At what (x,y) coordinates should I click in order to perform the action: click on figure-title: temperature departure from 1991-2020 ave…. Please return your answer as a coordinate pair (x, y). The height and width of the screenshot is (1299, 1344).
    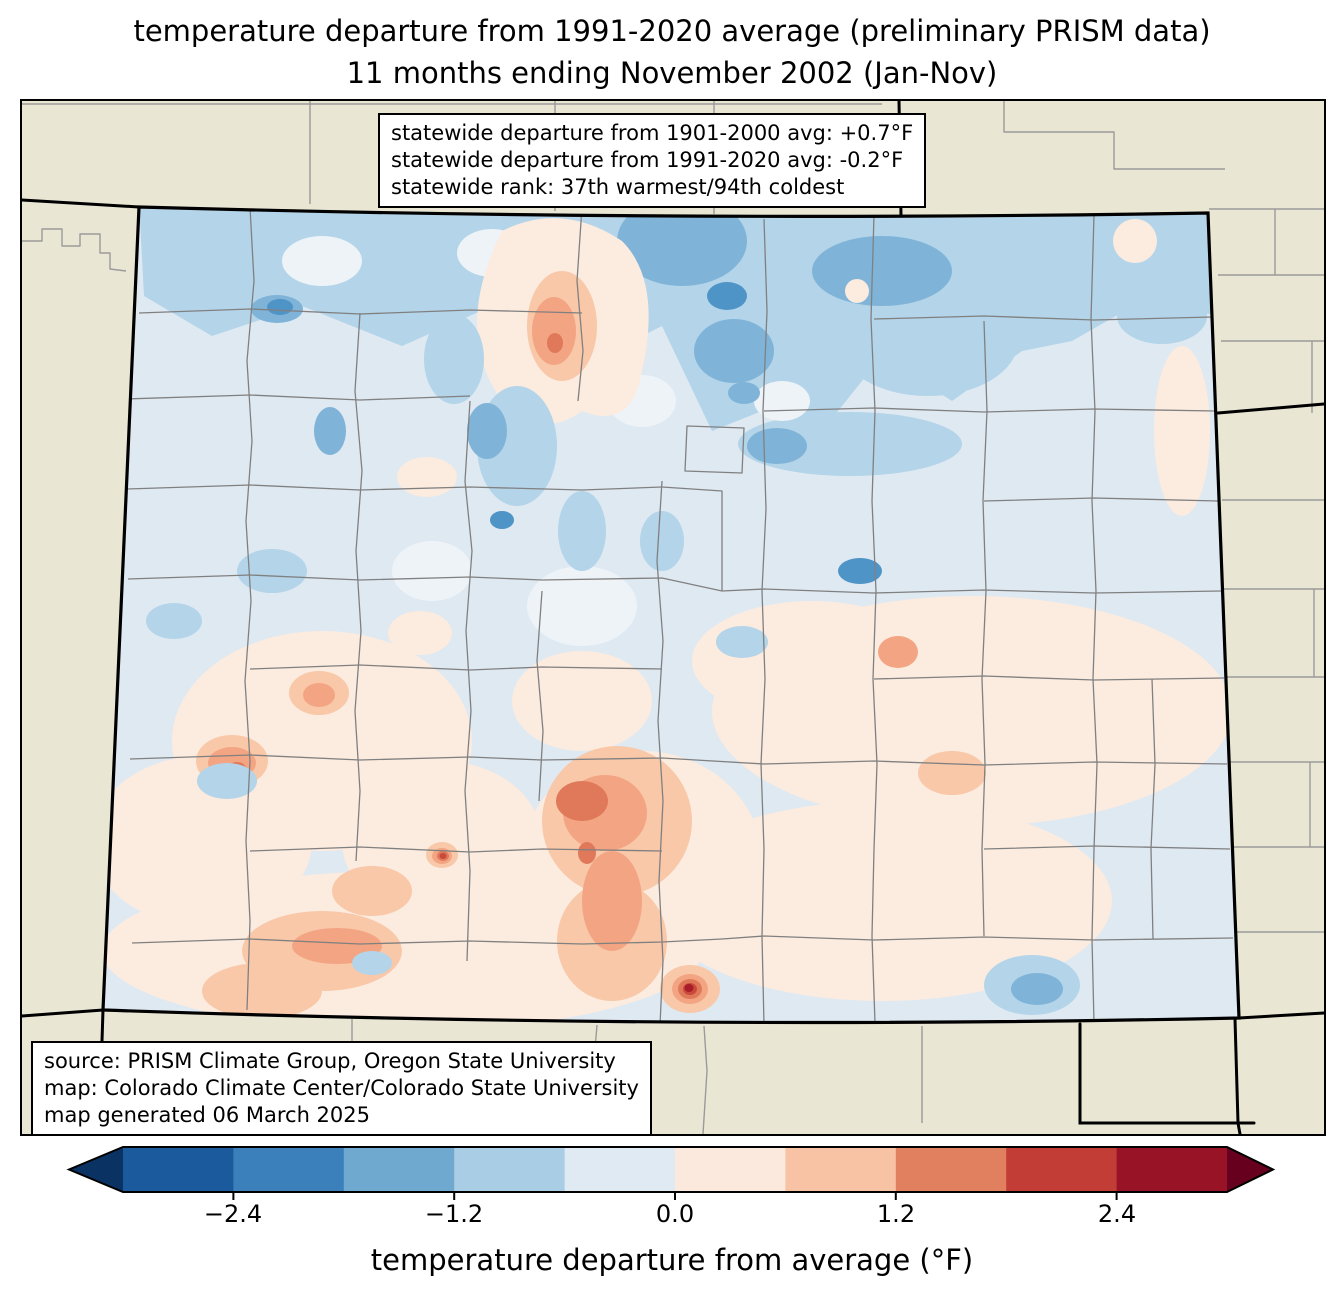
    Looking at the image, I should click on (672, 52).